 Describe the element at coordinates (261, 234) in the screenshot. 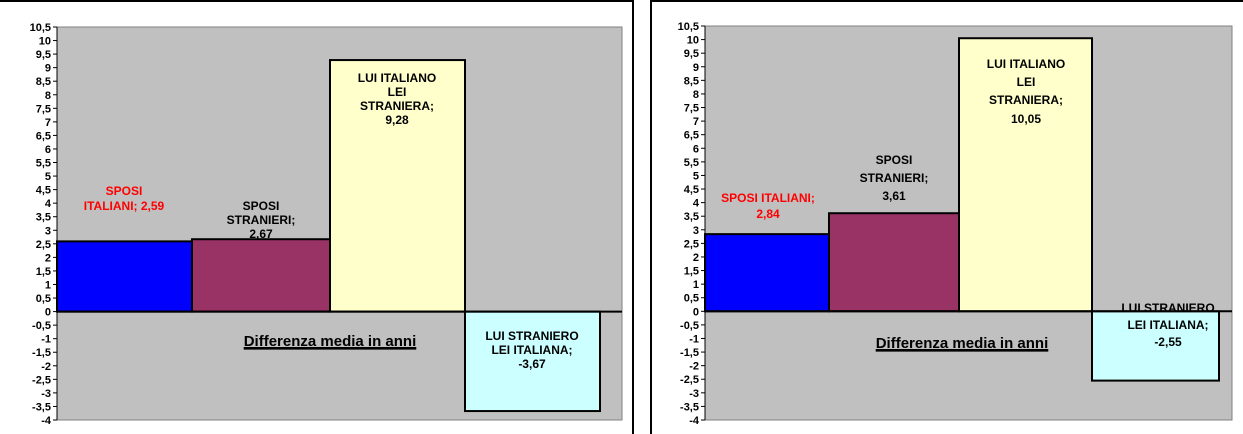

I see `data-label: 2,67` at that location.